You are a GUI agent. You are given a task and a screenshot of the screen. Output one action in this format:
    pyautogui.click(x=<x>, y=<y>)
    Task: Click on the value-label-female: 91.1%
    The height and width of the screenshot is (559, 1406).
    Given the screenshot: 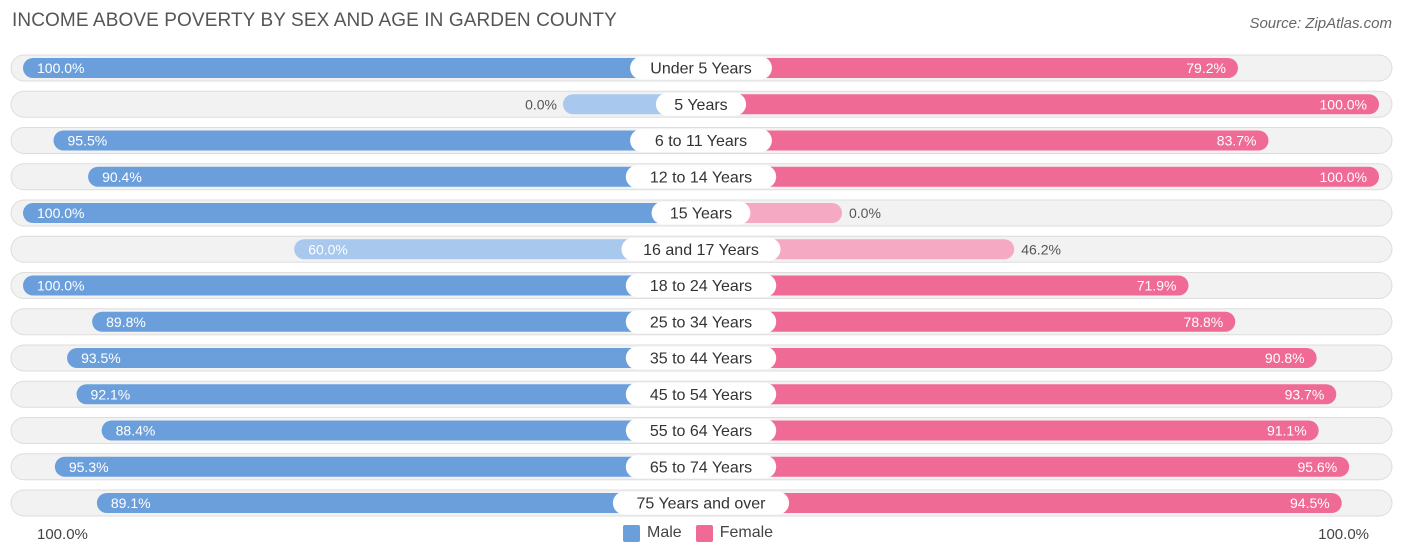 What is the action you would take?
    pyautogui.click(x=1287, y=431)
    